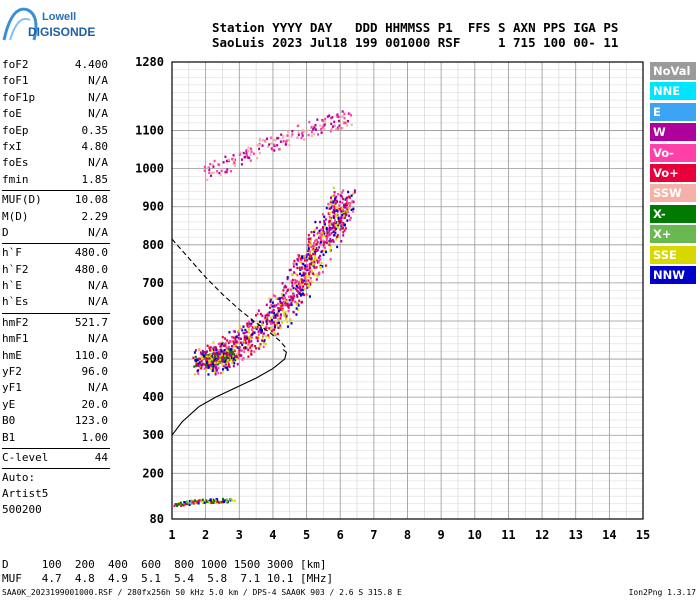 The width and height of the screenshot is (700, 600). I want to click on param-value: 2.29, so click(95, 216).